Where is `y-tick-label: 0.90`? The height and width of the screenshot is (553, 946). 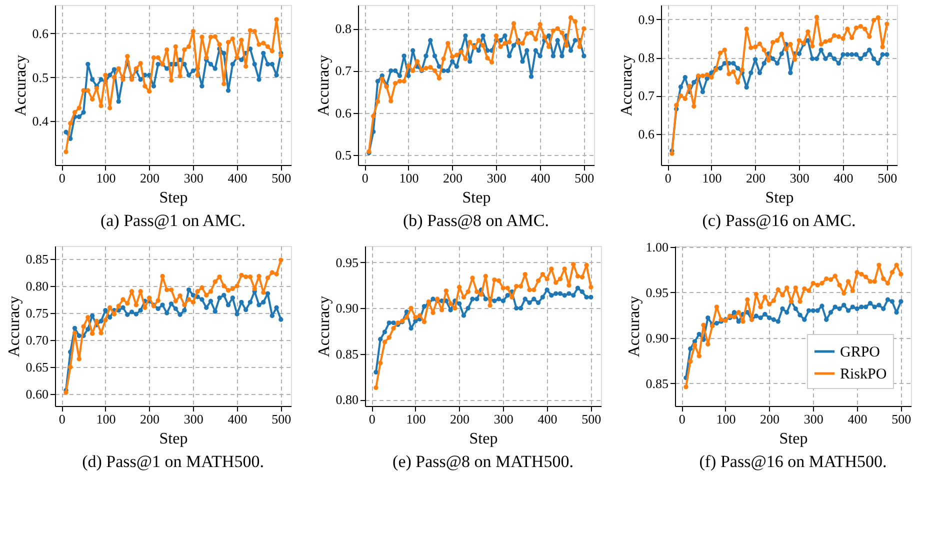
y-tick-label: 0.90 is located at coordinates (657, 338).